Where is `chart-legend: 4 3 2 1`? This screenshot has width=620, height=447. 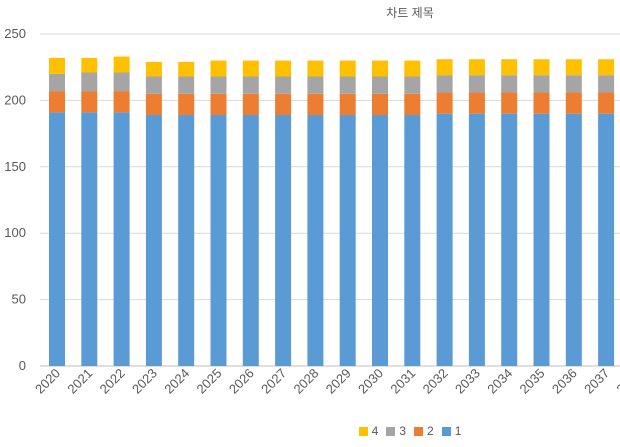 chart-legend: 4 3 2 1 is located at coordinates (310, 431).